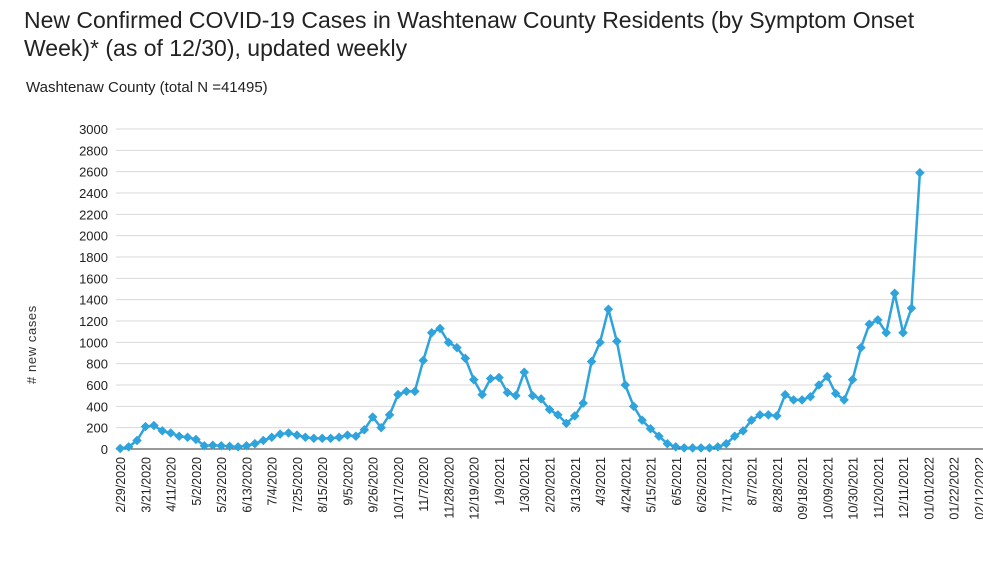  What do you see at coordinates (955, 488) in the screenshot?
I see `x-tick-label: 01/22/2022` at bounding box center [955, 488].